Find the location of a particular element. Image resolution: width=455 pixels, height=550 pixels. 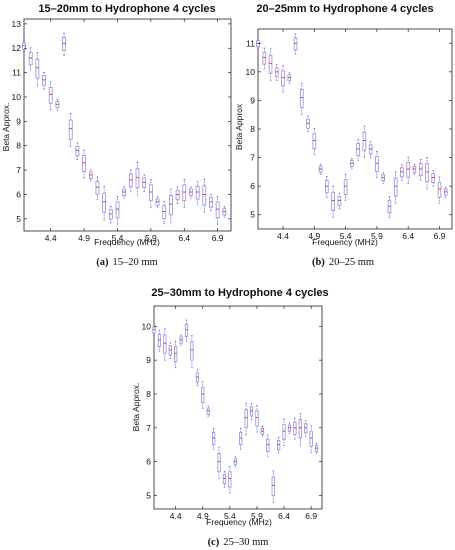

panel-c-x-axis-label: Frequency (MHz) is located at coordinates (239, 522).